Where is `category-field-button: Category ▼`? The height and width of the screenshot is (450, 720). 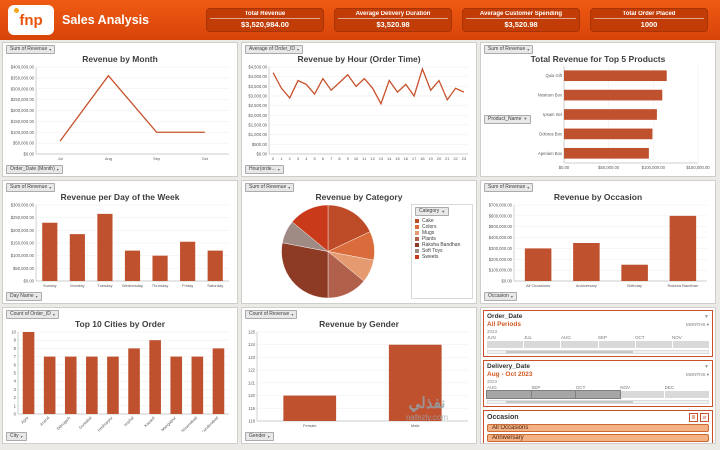 category-field-button: Category ▼ is located at coordinates (432, 211).